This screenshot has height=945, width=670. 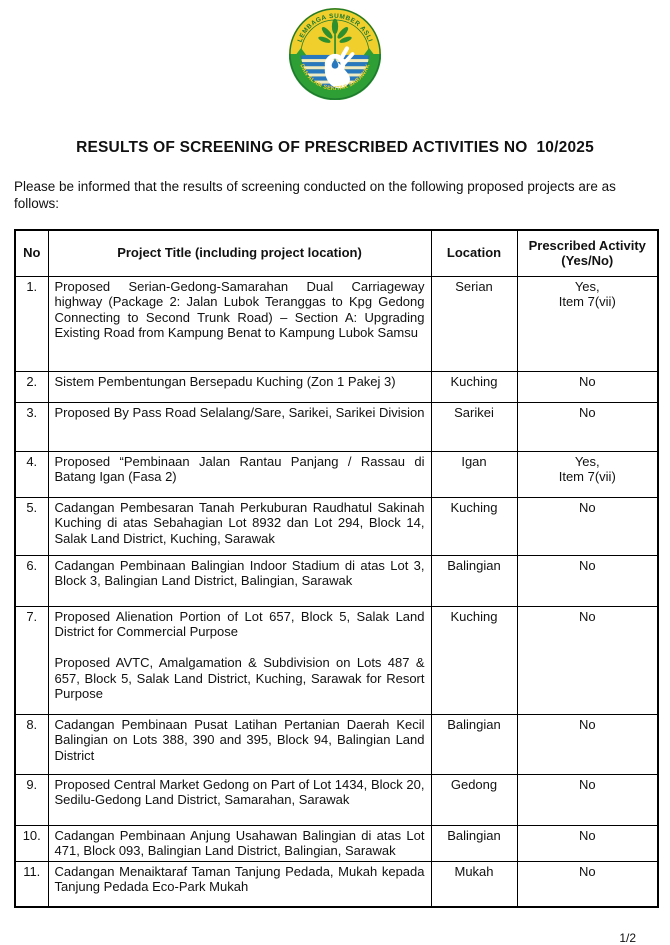 I want to click on row-number: 4., so click(x=31, y=474).